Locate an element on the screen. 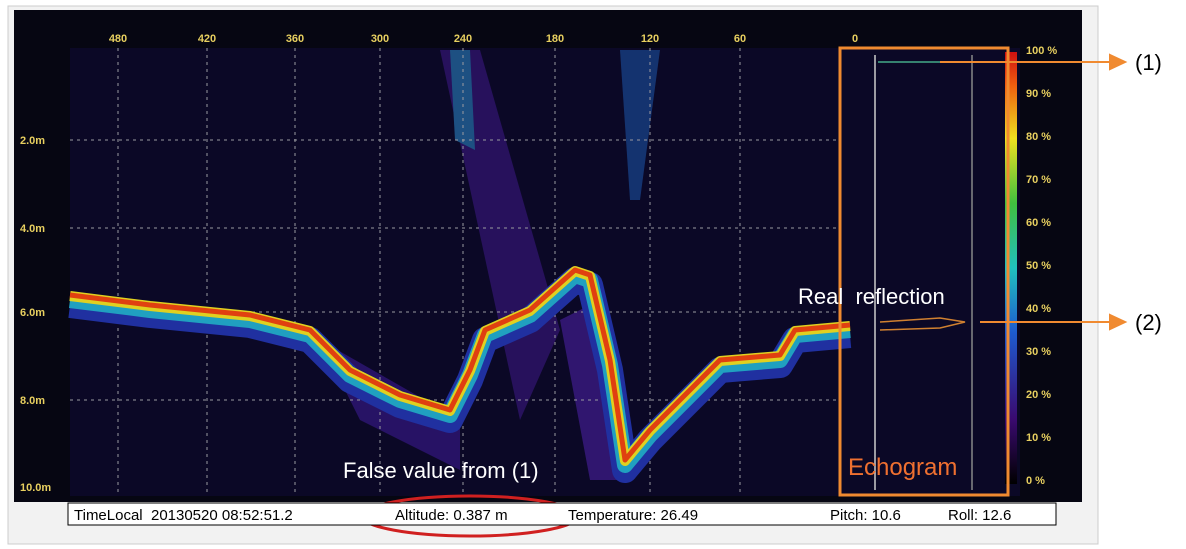 This screenshot has width=1186, height=549. depth-label: 8.0m is located at coordinates (32, 401).